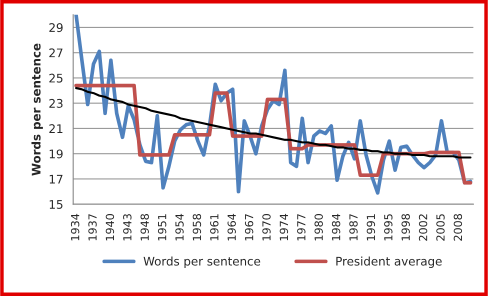  I want to click on x-tick-label: 1967, so click(249, 227).